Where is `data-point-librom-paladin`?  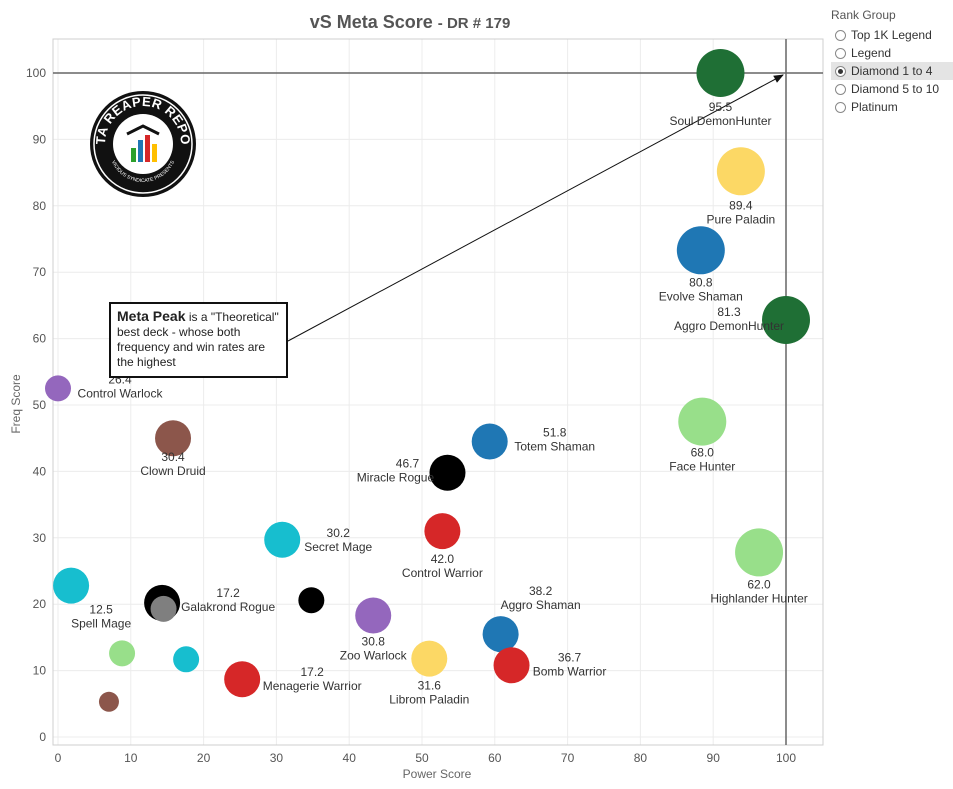
data-point-librom-paladin is located at coordinates (429, 658).